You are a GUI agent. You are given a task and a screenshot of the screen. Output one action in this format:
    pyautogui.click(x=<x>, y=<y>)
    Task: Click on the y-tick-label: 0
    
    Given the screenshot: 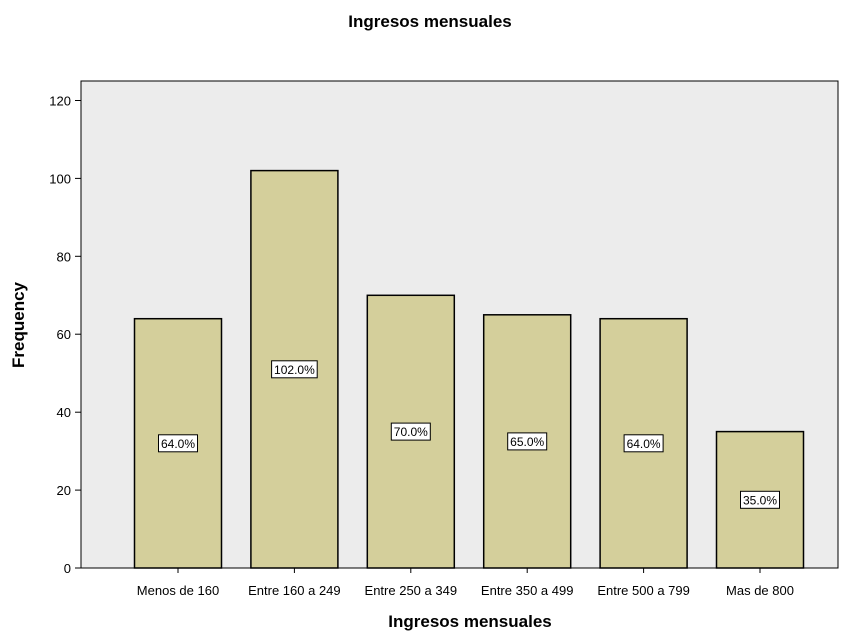 What is the action you would take?
    pyautogui.click(x=67, y=568)
    